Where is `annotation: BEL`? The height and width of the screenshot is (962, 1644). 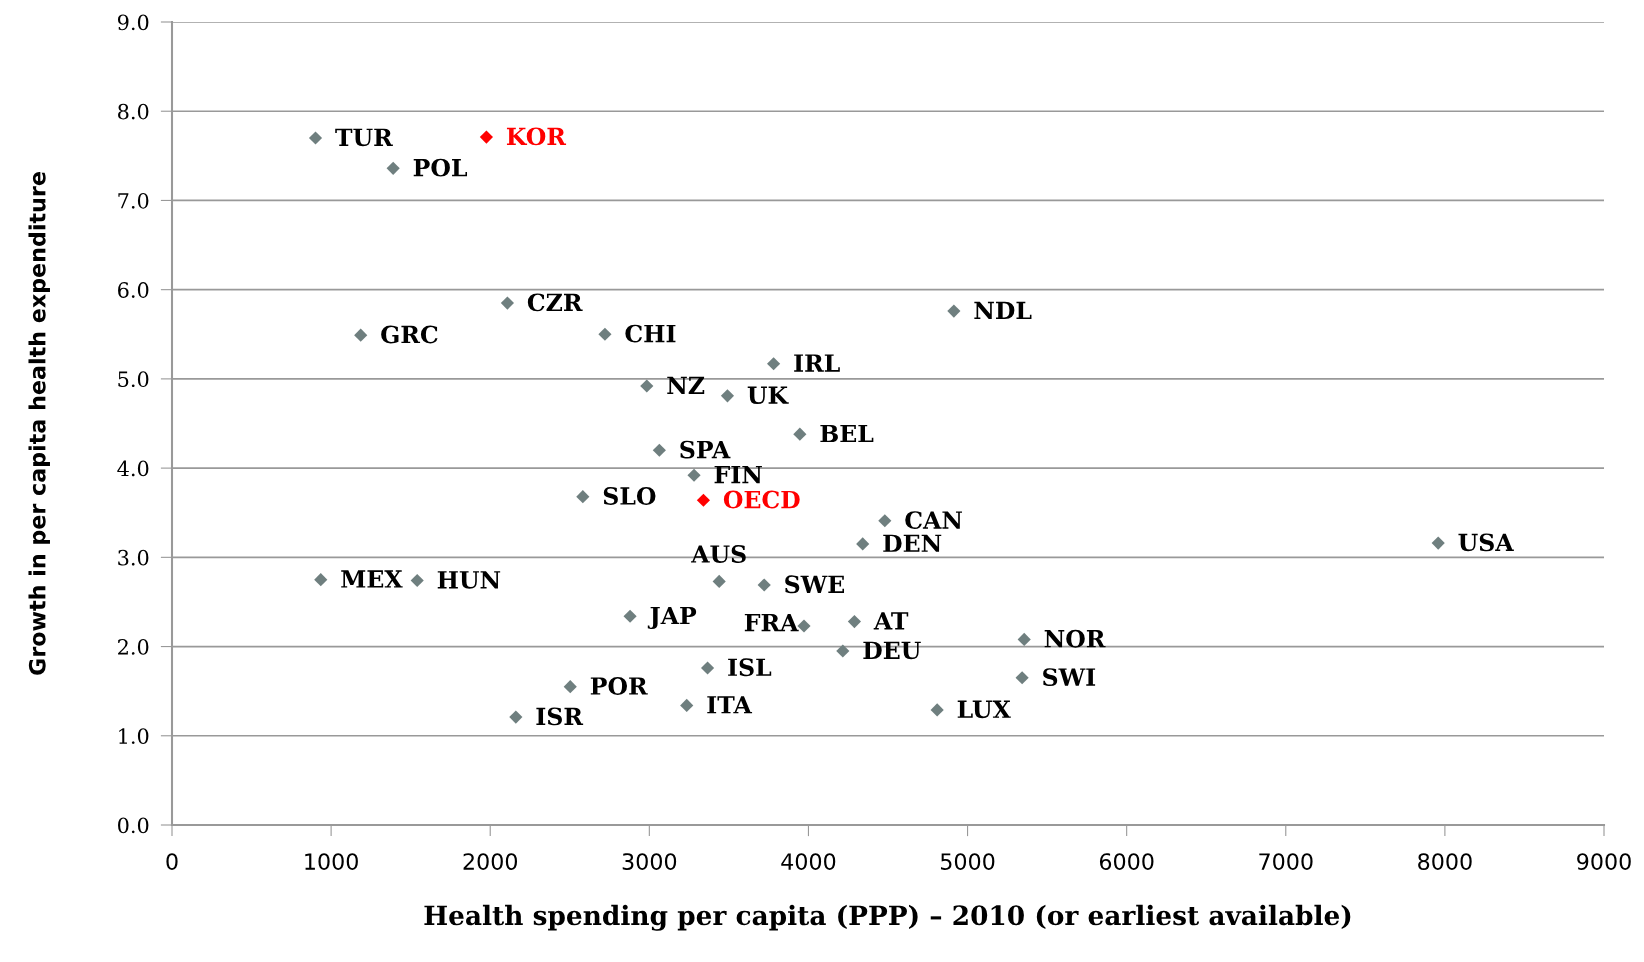
annotation: BEL is located at coordinates (847, 433).